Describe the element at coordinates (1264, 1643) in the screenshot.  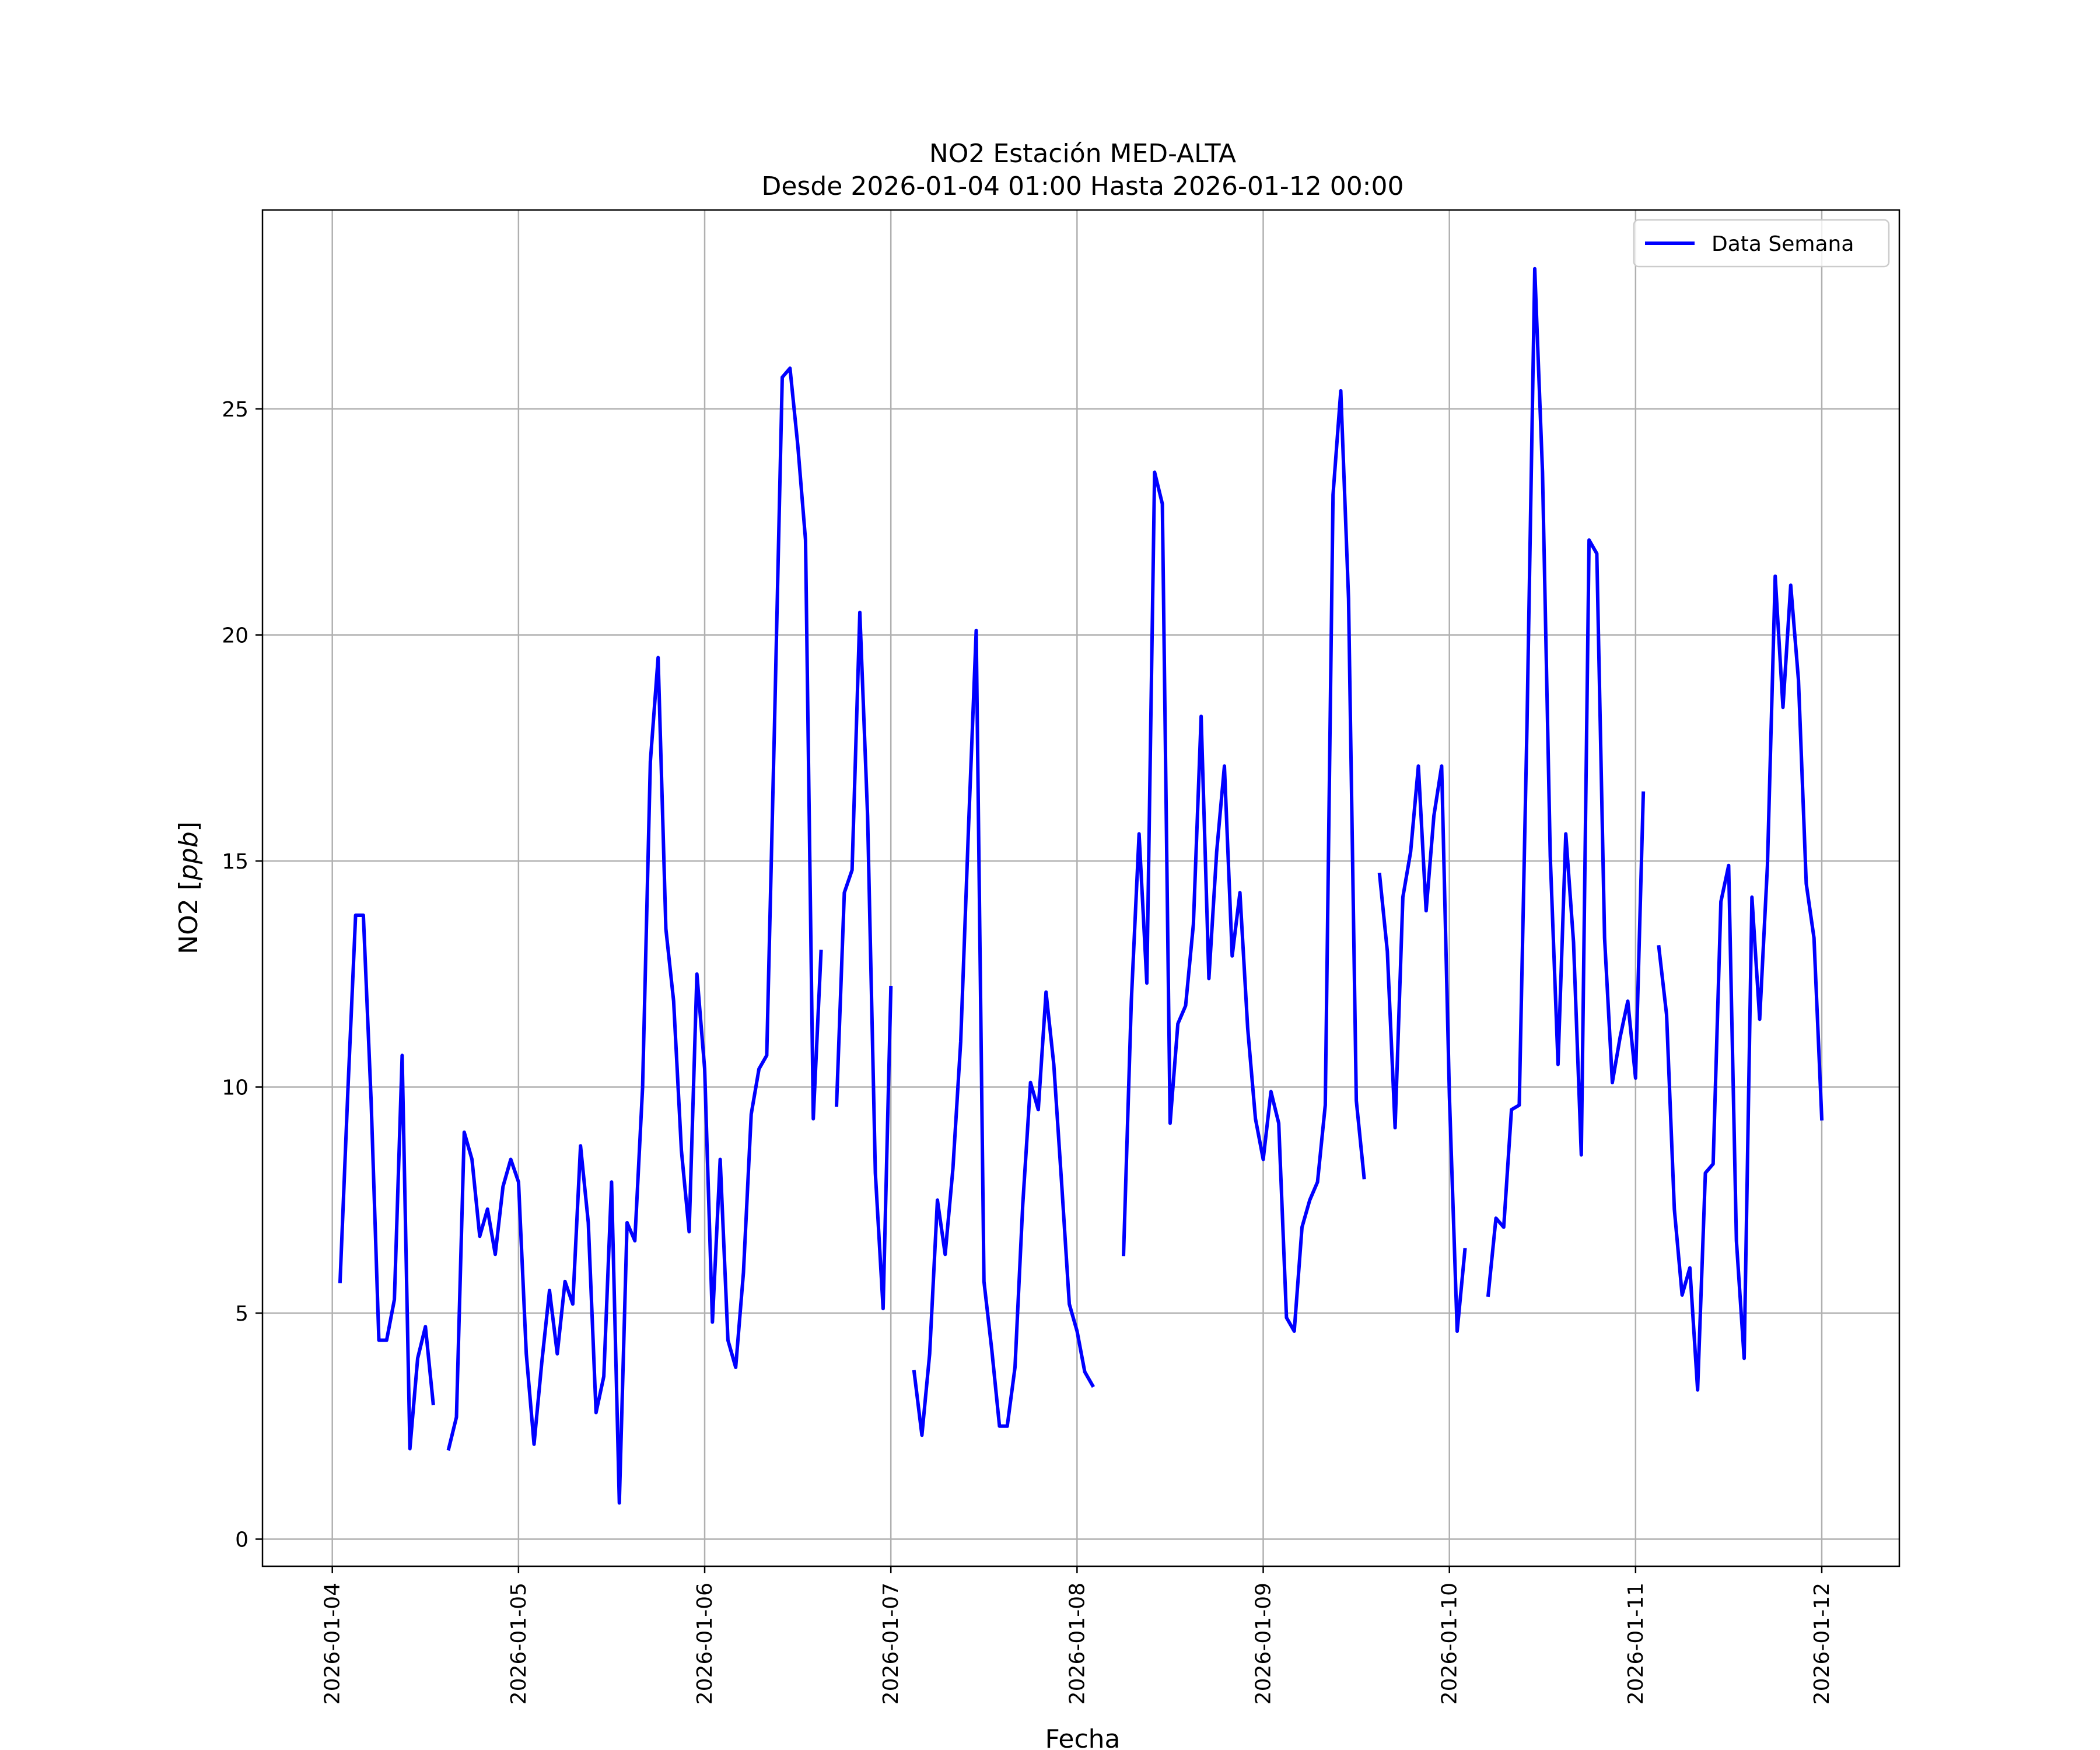
I see `x-tick-label: 2026-01-09` at that location.